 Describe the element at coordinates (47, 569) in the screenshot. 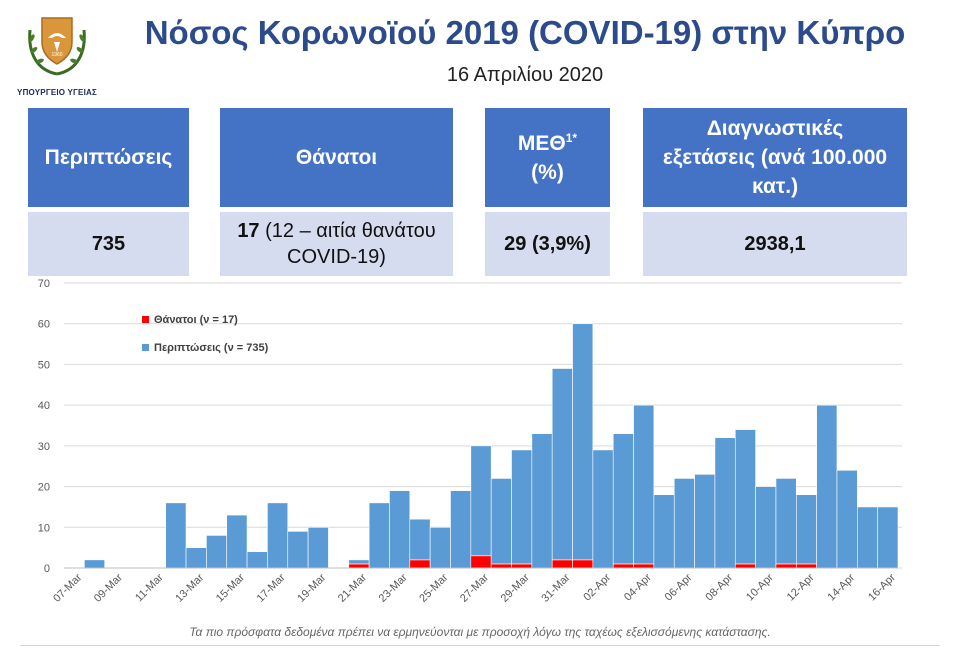

I see `y-tick-label: 0` at that location.